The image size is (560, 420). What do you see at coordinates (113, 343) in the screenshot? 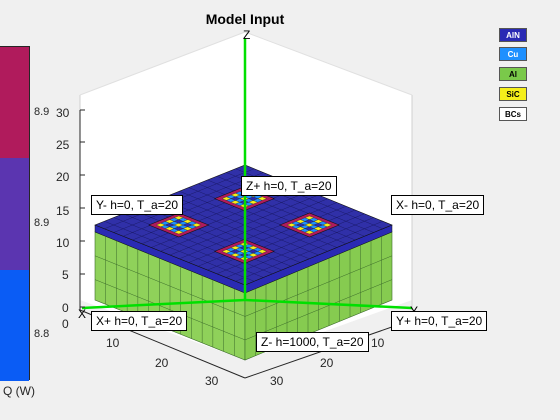
I see `x-tick-label: 10` at bounding box center [113, 343].